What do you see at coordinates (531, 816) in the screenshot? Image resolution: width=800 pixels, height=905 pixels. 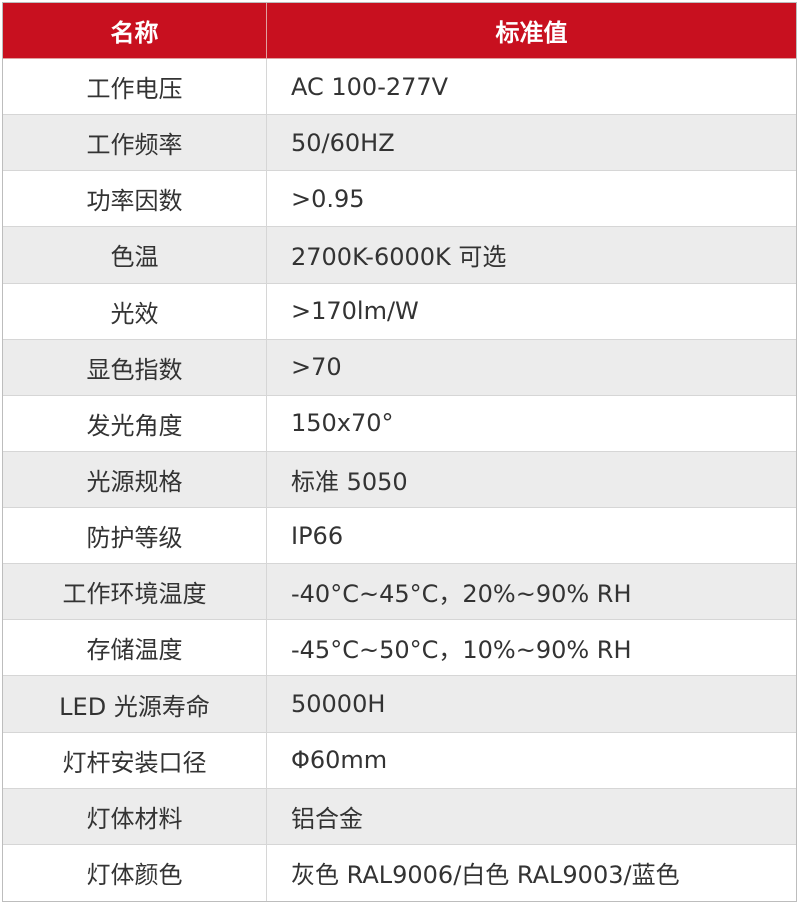 I see `value-cell: 铝合金` at bounding box center [531, 816].